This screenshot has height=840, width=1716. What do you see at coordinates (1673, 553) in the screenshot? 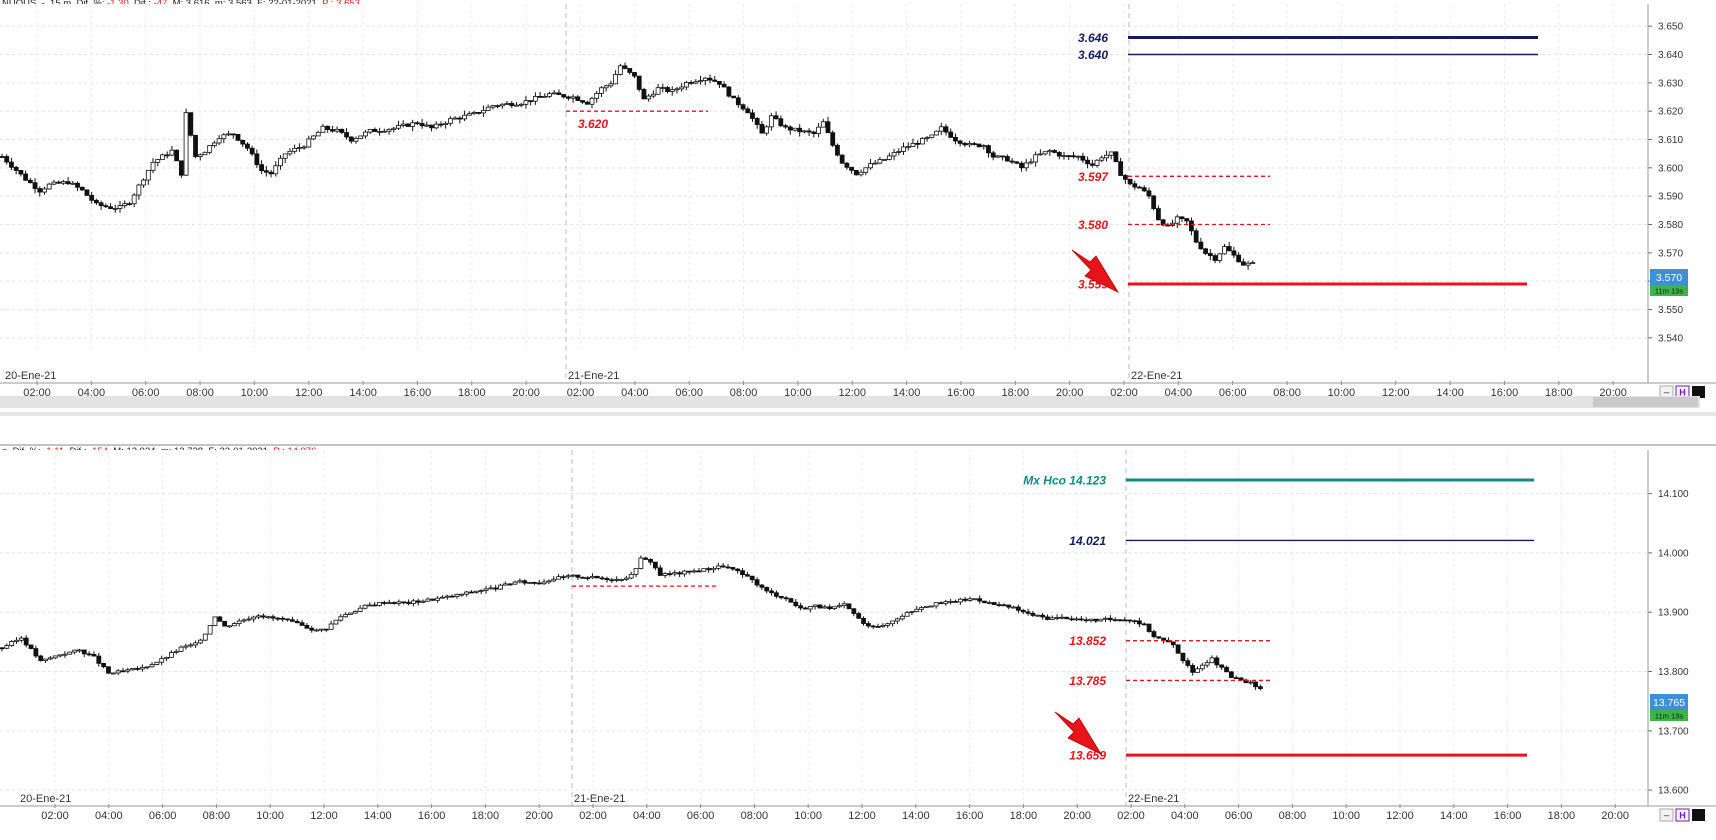
I see `bot-y-tick-label: 14.000` at bounding box center [1673, 553].